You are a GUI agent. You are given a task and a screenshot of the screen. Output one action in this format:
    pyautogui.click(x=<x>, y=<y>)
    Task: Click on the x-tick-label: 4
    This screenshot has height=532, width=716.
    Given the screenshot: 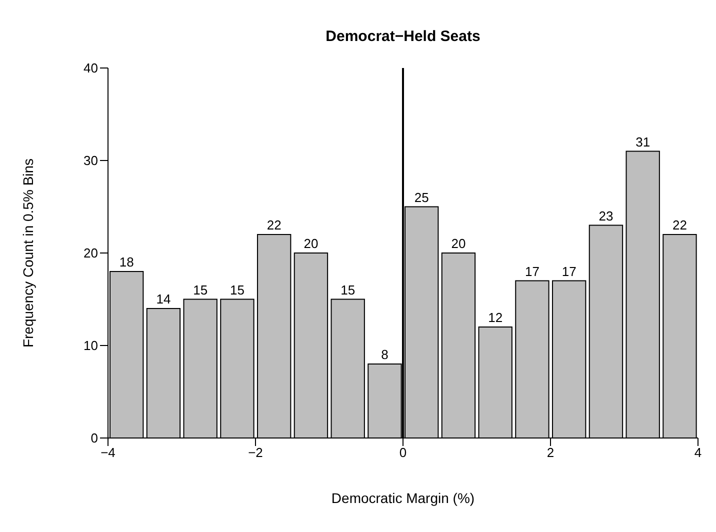 What is the action you would take?
    pyautogui.click(x=698, y=452)
    